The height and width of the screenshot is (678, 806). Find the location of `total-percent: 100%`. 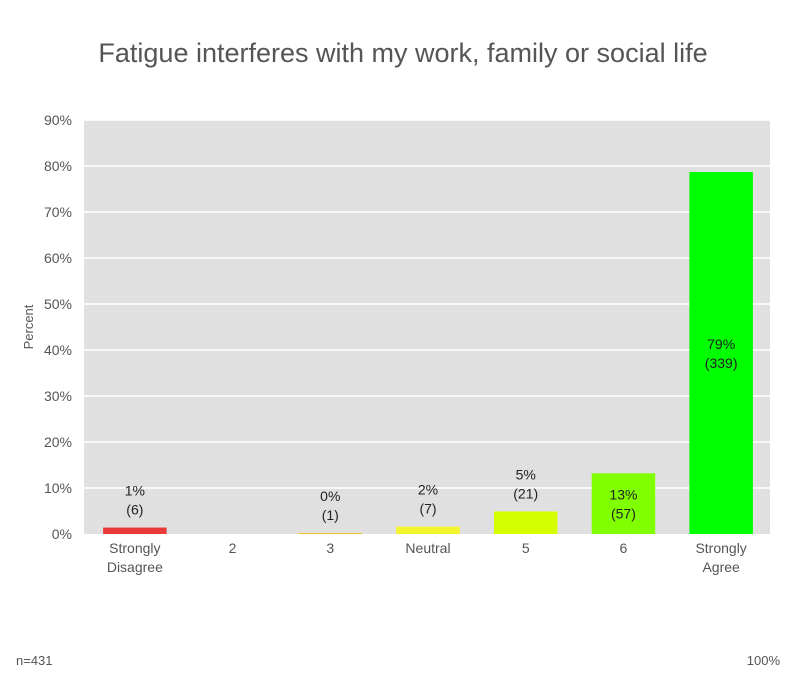

total-percent: 100% is located at coordinates (763, 660).